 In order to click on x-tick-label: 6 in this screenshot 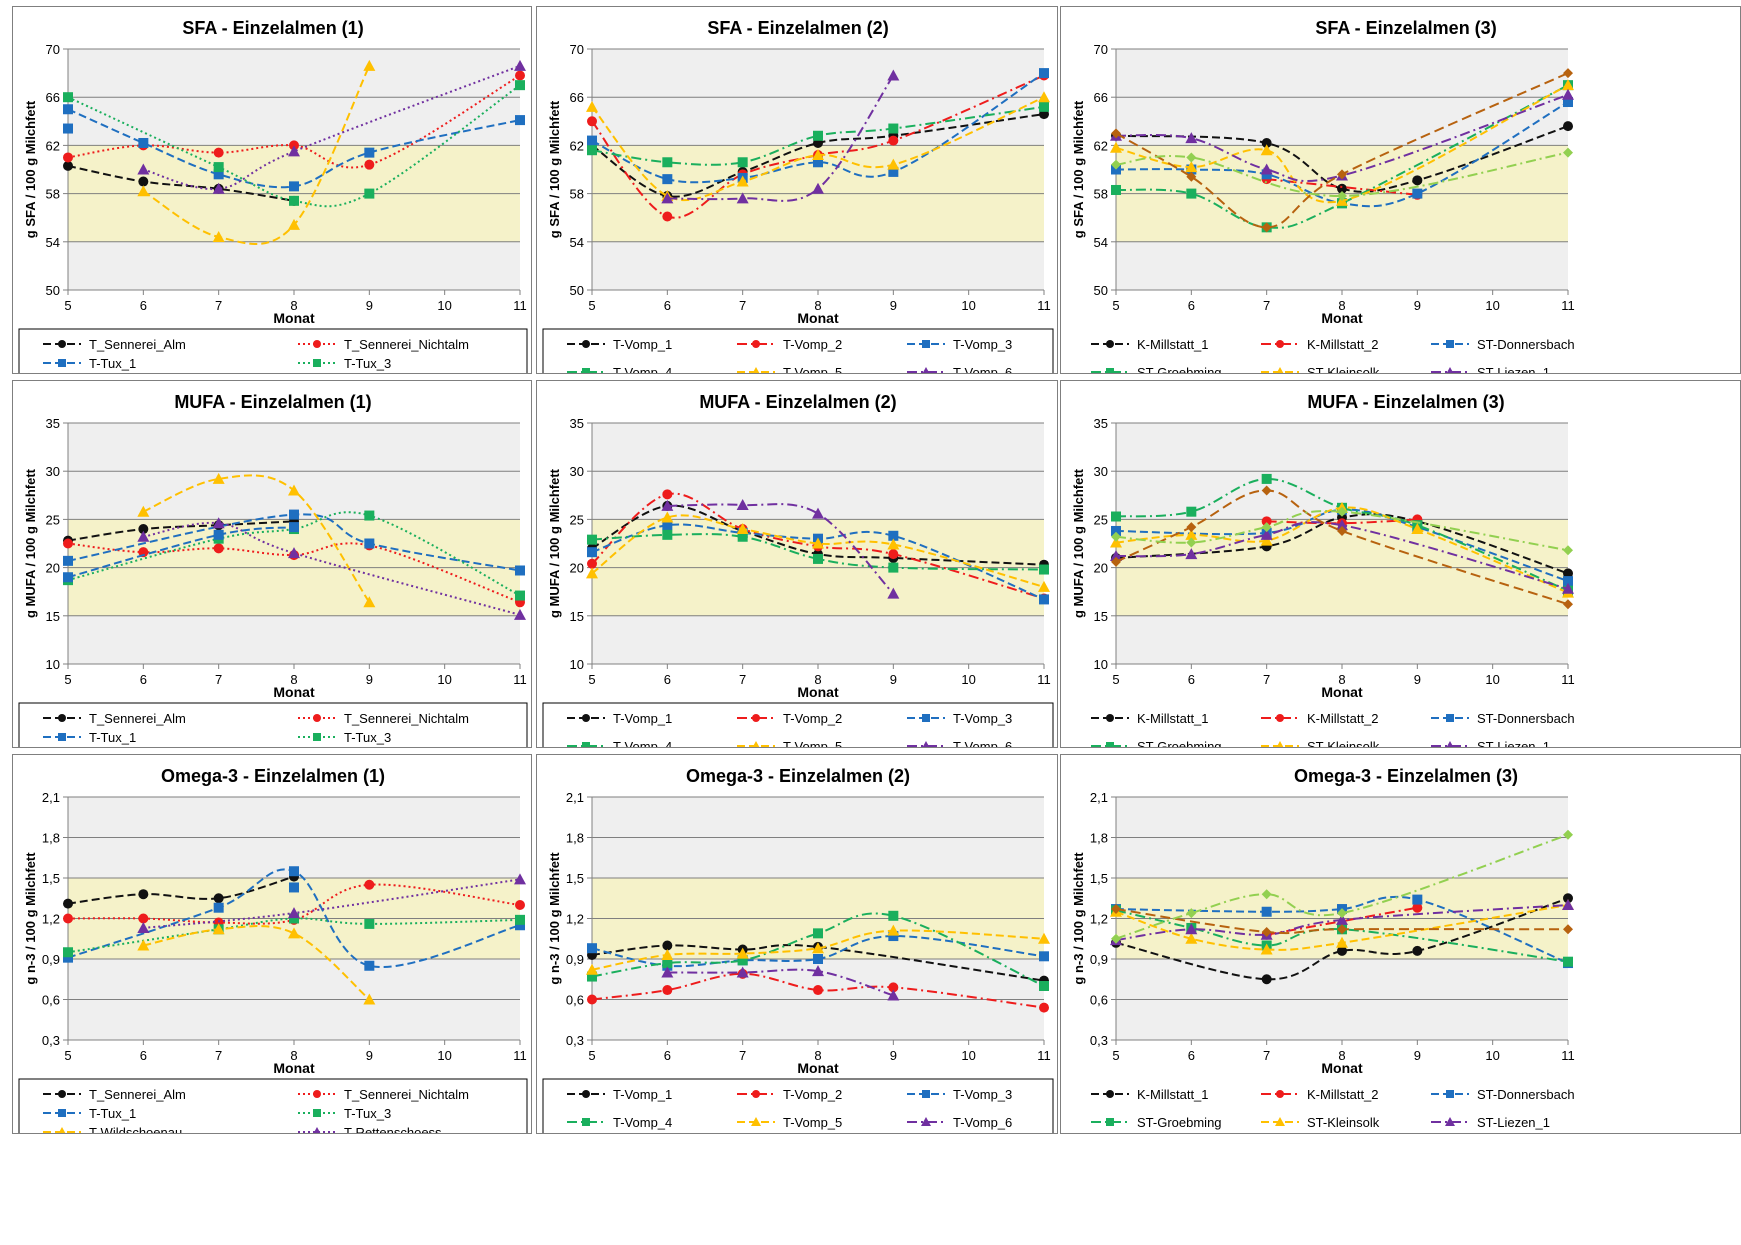, I will do `click(667, 305)`.